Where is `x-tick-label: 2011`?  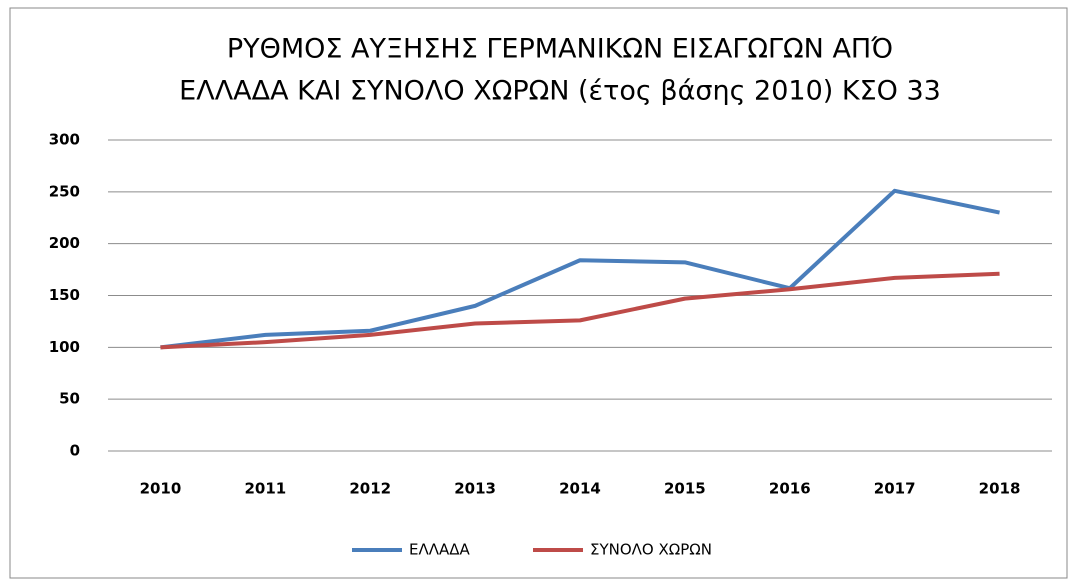
x-tick-label: 2011 is located at coordinates (265, 489).